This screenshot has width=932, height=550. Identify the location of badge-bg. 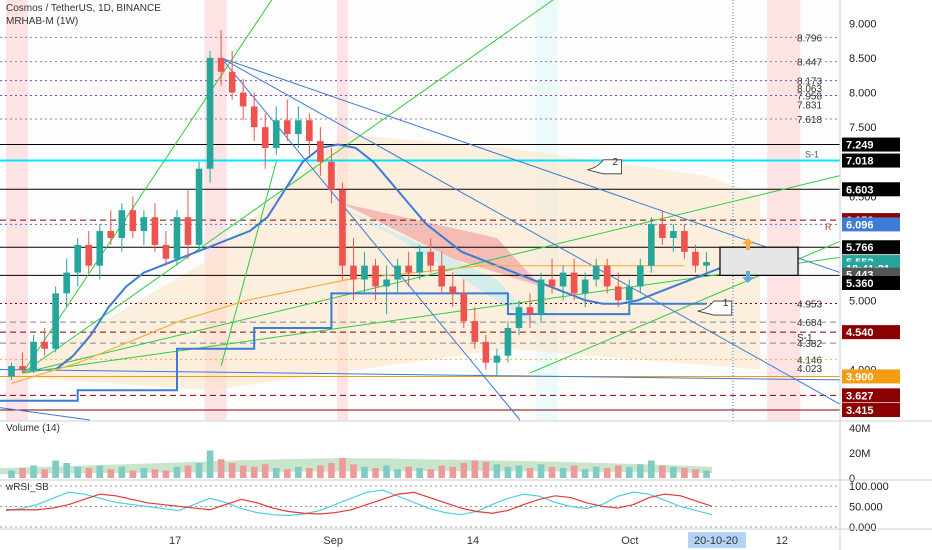
(871, 224).